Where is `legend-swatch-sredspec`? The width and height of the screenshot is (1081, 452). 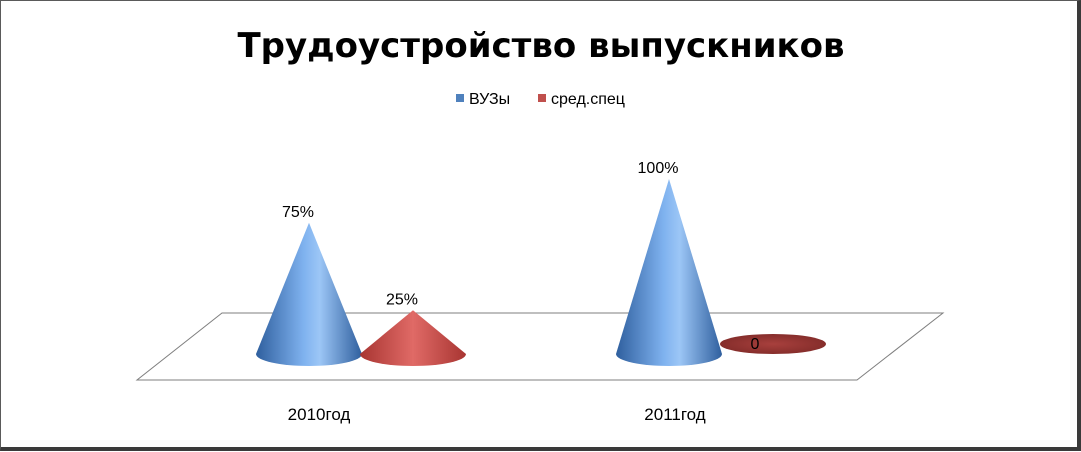 legend-swatch-sredspec is located at coordinates (542, 98).